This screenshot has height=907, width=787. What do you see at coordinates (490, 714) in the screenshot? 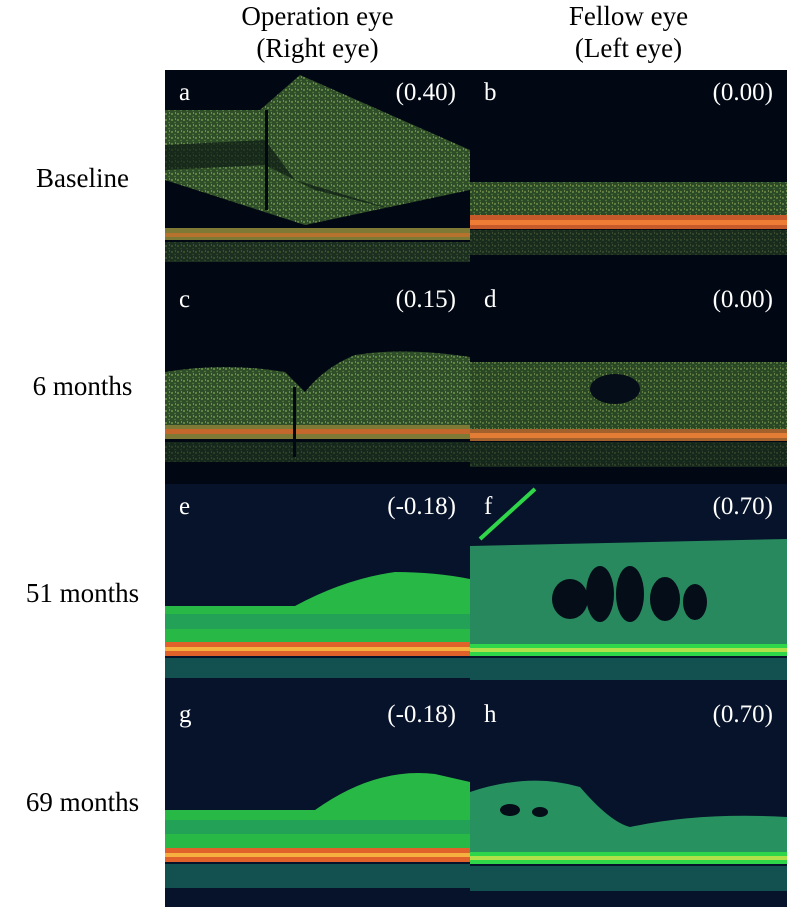
I see `panel-letter: h` at bounding box center [490, 714].